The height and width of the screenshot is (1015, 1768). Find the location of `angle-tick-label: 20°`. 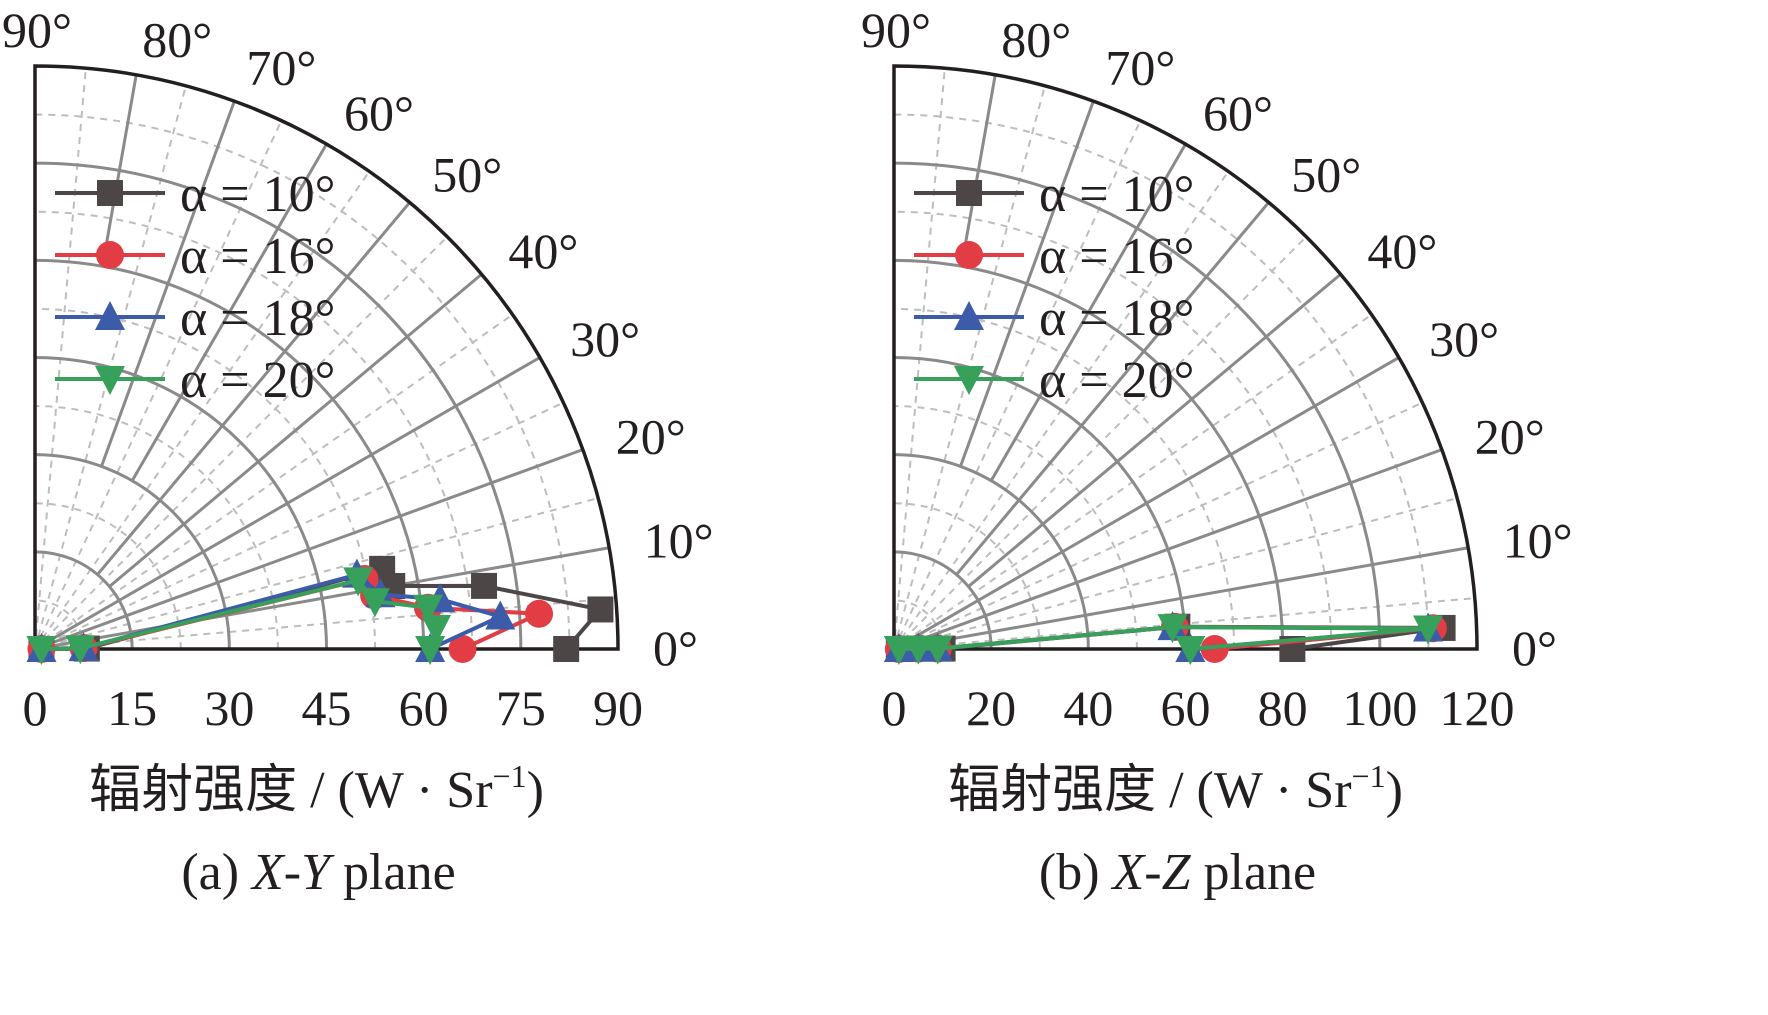

angle-tick-label: 20° is located at coordinates (651, 437).